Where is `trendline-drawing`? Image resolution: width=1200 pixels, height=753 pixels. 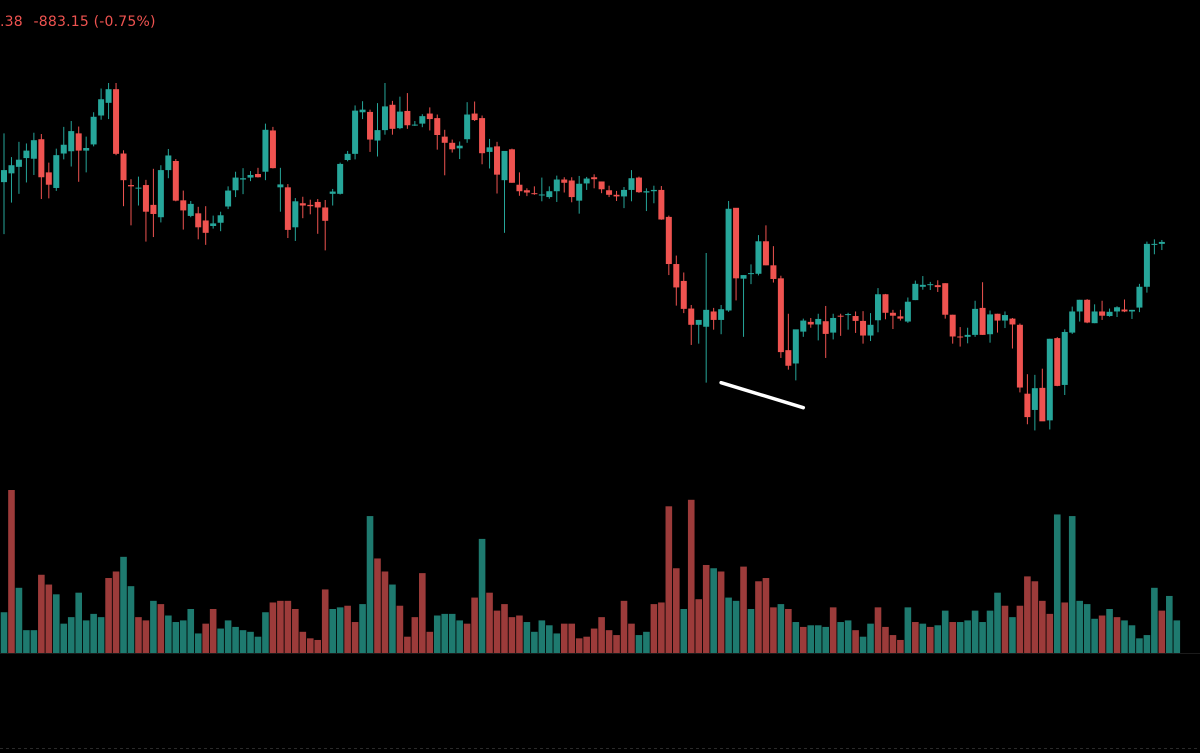
trendline-drawing is located at coordinates (762, 395).